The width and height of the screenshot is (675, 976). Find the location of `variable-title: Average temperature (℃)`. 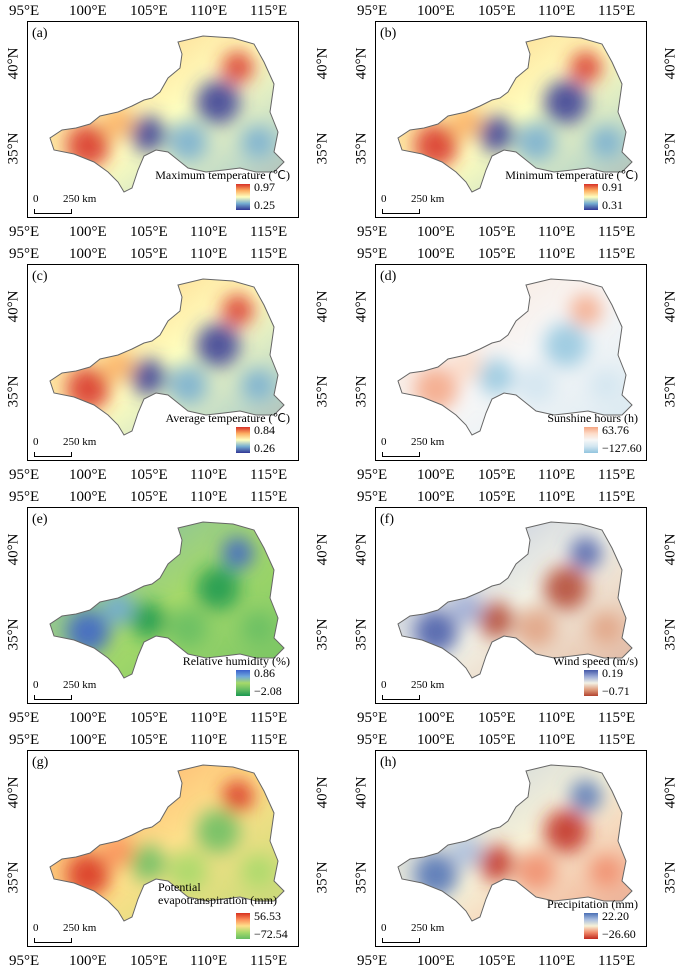

variable-title: Average temperature (℃) is located at coordinates (227, 418).